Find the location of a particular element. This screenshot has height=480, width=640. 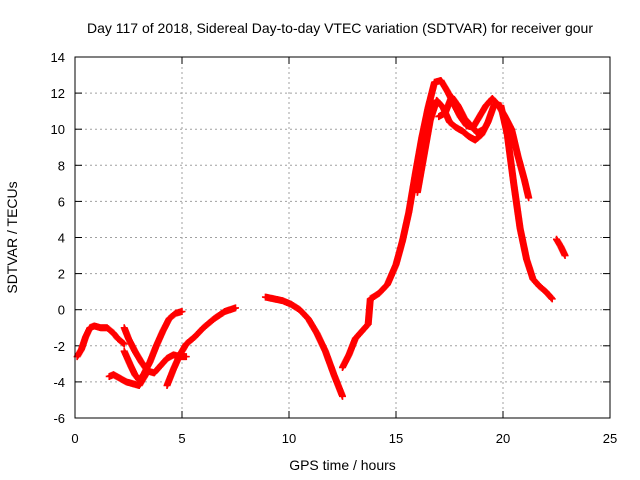

x-tick-label: 10 is located at coordinates (289, 438).